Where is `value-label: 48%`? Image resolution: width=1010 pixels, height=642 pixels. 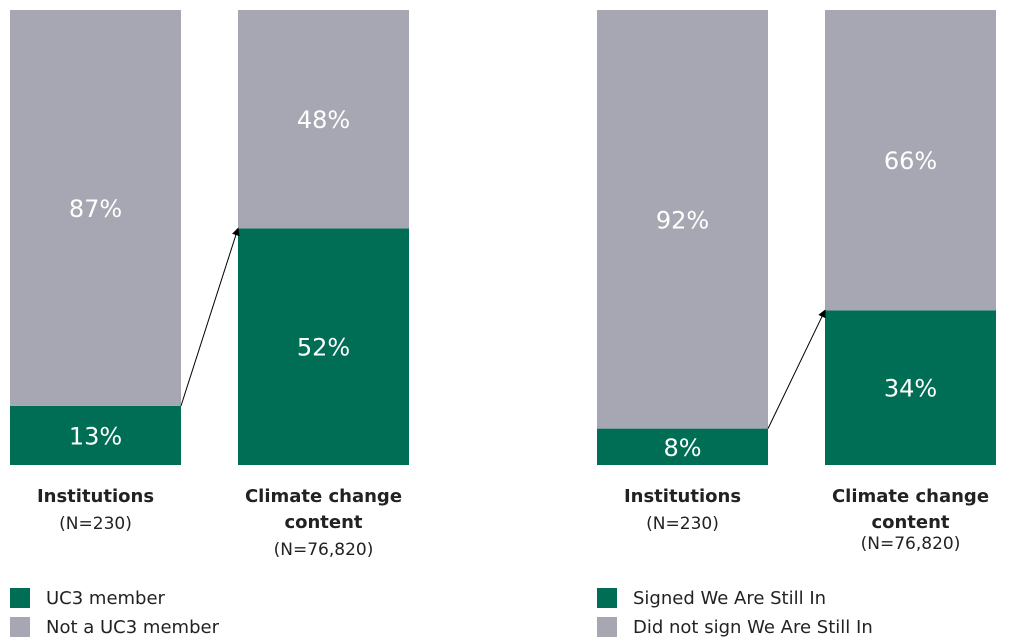
value-label: 48% is located at coordinates (323, 120).